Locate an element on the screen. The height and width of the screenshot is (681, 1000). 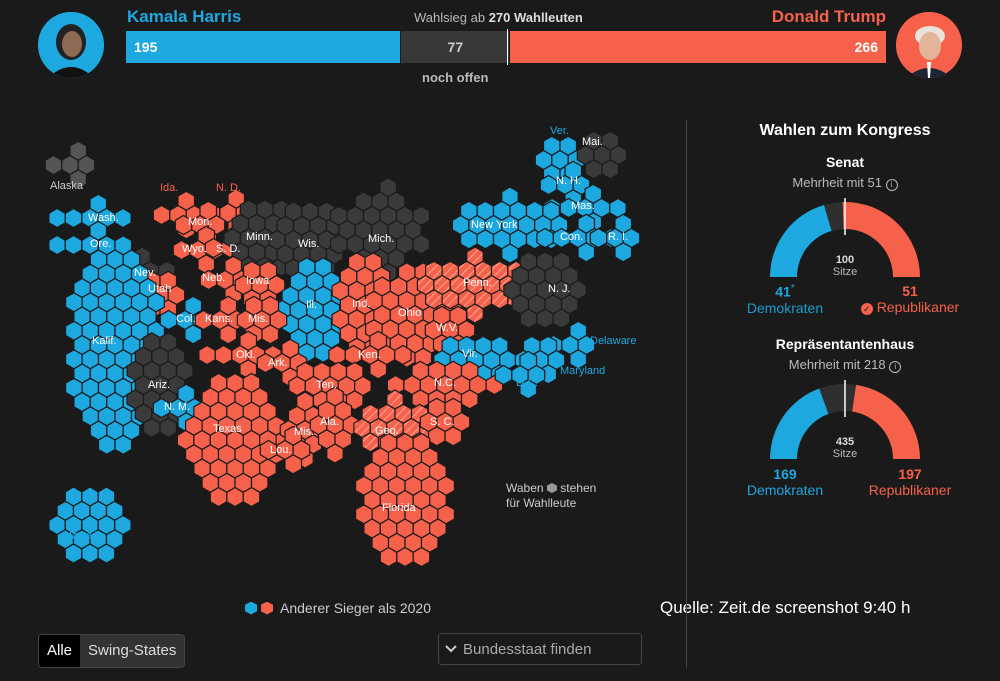
majority-line is located at coordinates (507, 47).